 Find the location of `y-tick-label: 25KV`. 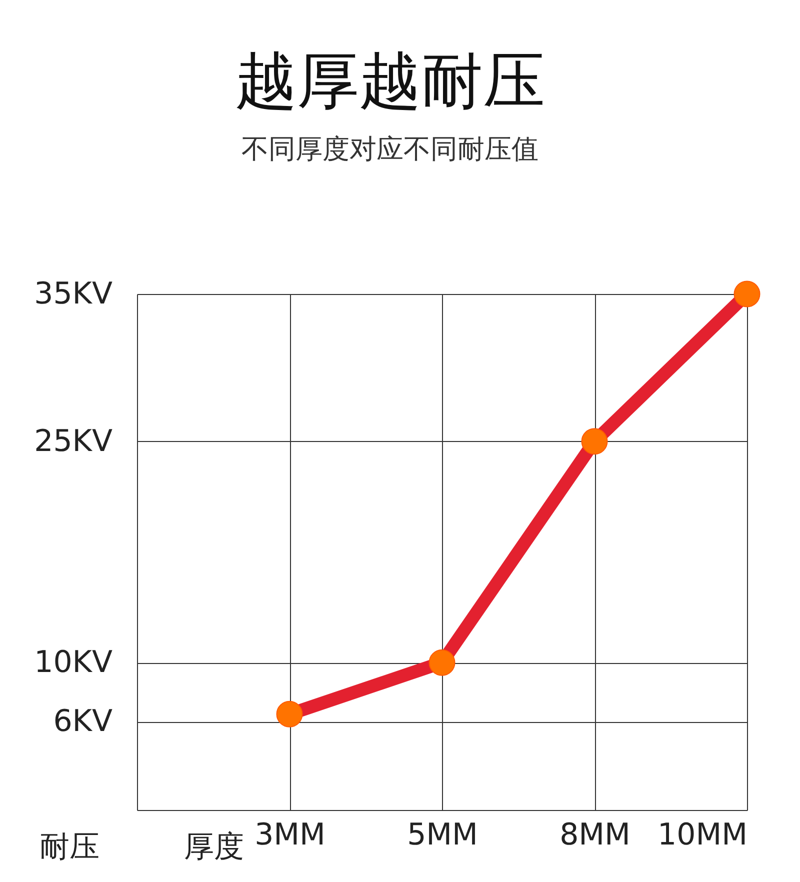

y-tick-label: 25KV is located at coordinates (73, 441).